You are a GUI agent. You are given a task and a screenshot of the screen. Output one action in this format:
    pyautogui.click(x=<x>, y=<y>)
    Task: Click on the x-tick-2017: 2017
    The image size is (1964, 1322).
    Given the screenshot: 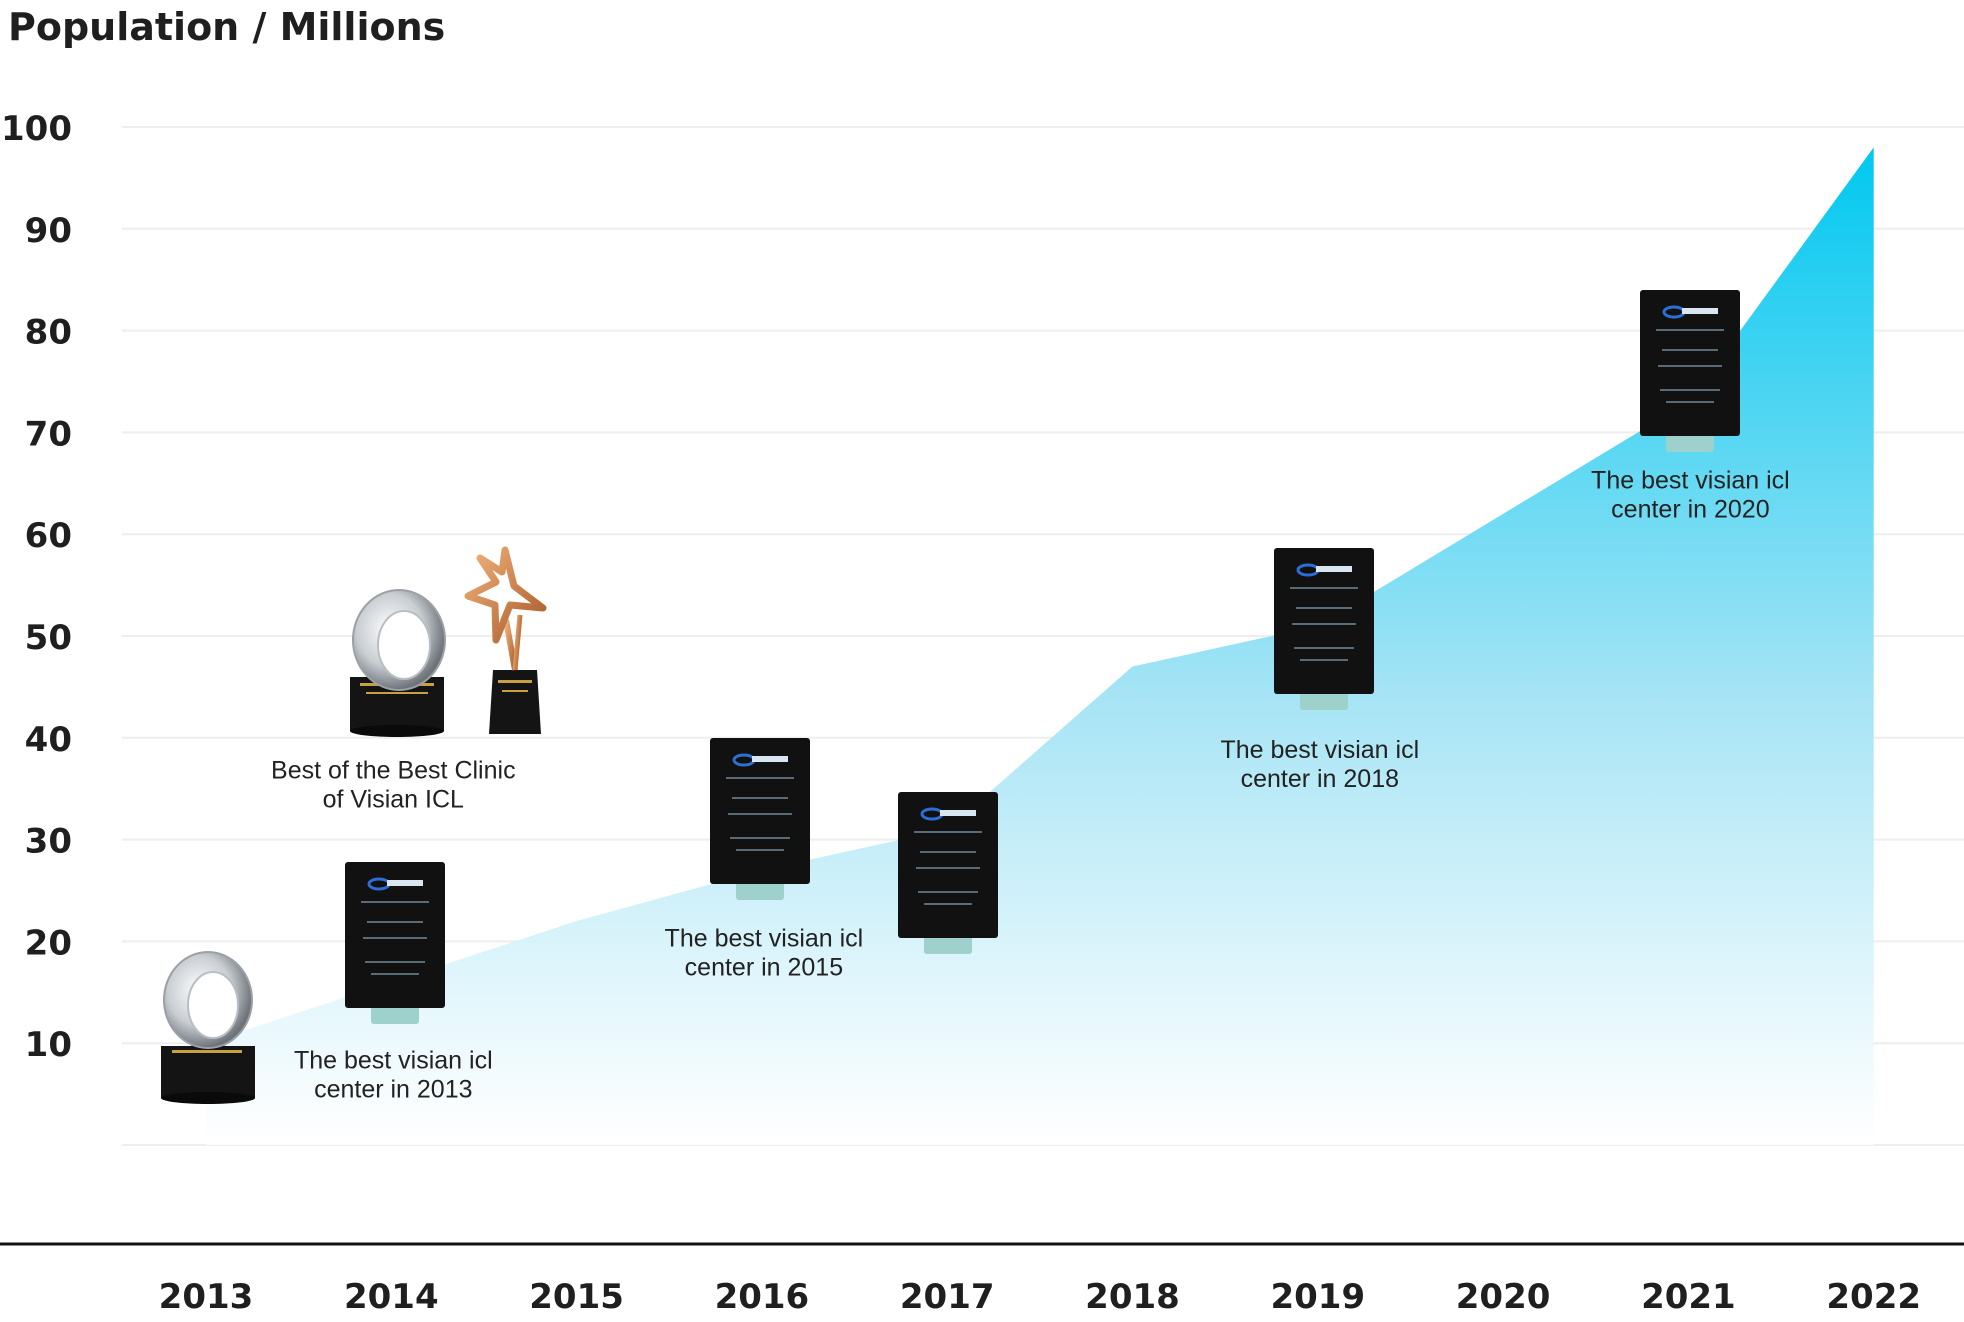 What is the action you would take?
    pyautogui.click(x=947, y=1297)
    